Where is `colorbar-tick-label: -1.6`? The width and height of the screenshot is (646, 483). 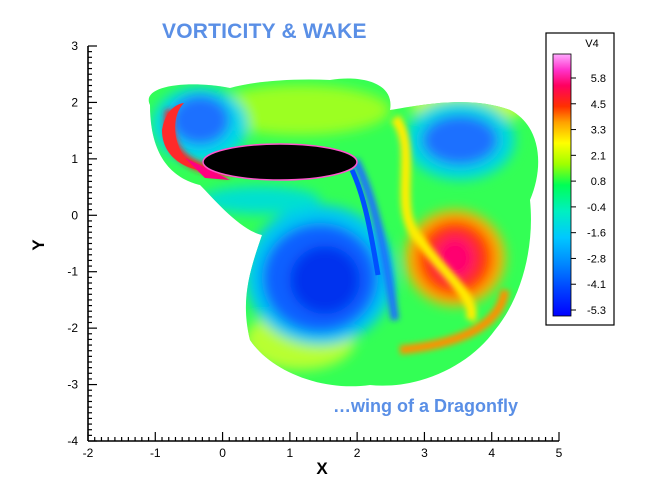
colorbar-tick-label: -1.6 is located at coordinates (596, 234).